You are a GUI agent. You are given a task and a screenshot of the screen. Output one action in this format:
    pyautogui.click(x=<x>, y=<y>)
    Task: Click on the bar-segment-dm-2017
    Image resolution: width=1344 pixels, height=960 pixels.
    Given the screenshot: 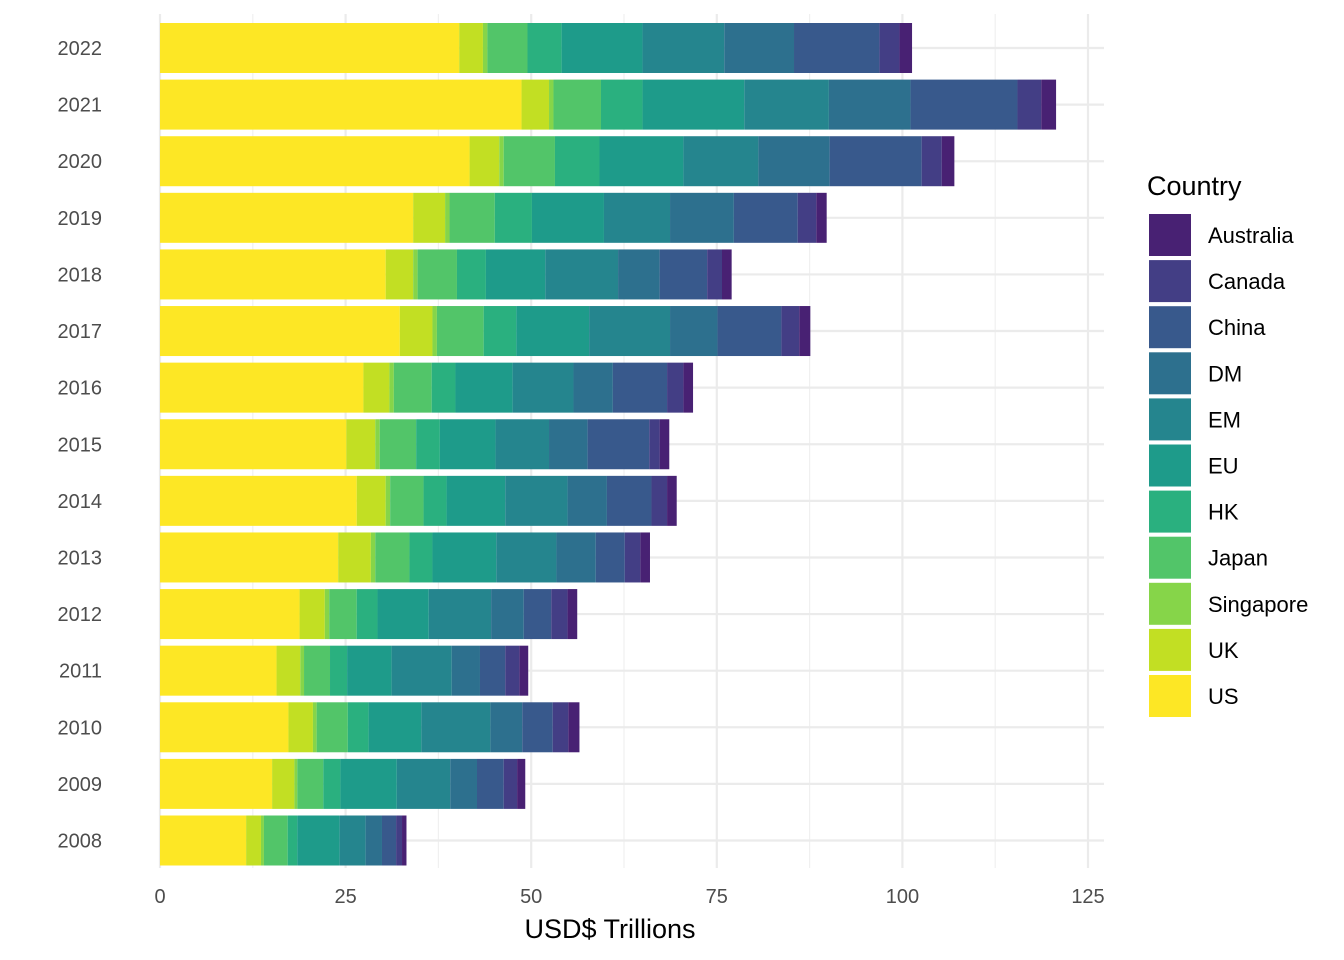 What is the action you would take?
    pyautogui.click(x=694, y=331)
    